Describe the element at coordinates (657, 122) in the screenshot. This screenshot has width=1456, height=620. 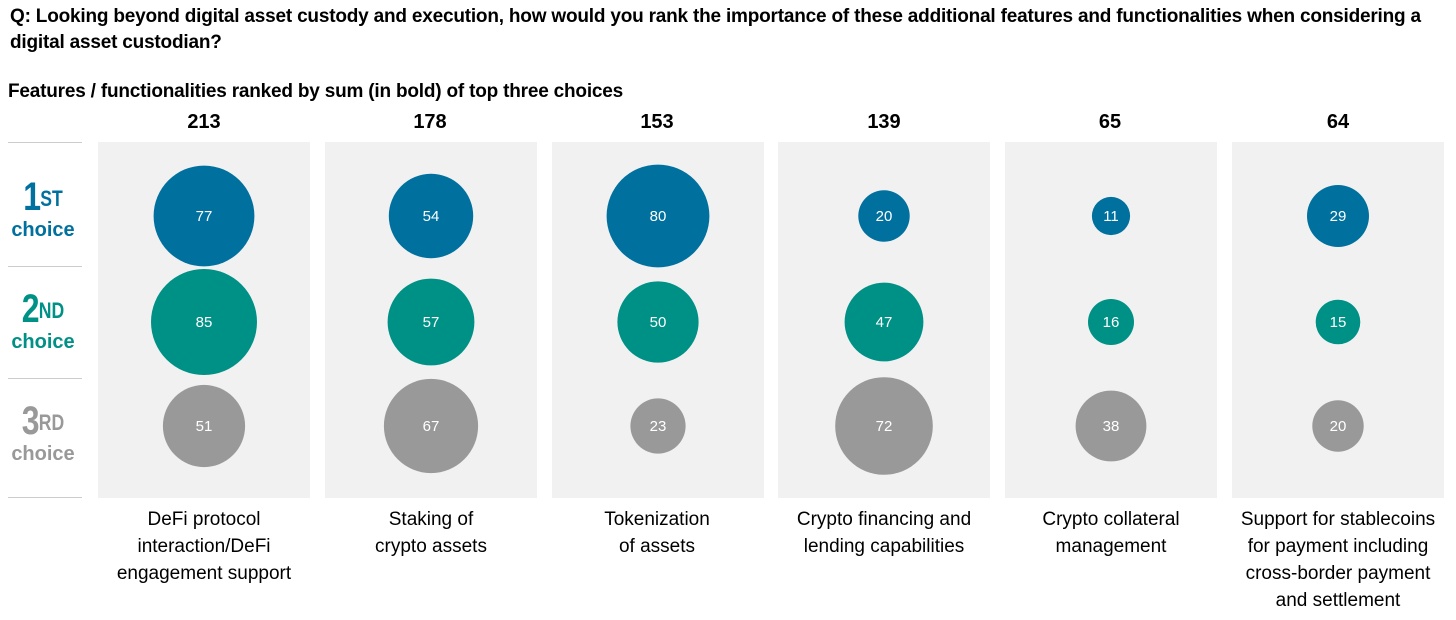
I see `total-tokenization: 153` at that location.